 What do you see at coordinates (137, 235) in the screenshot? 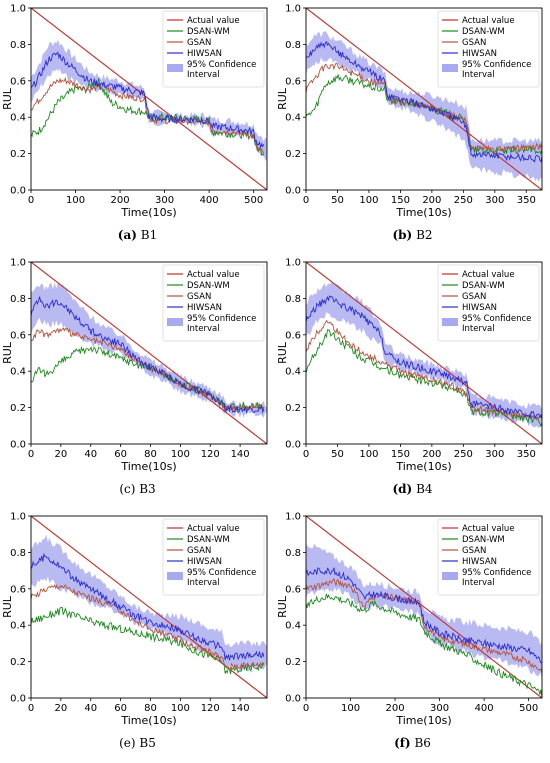
I see `caption-b1: (a) B1` at bounding box center [137, 235].